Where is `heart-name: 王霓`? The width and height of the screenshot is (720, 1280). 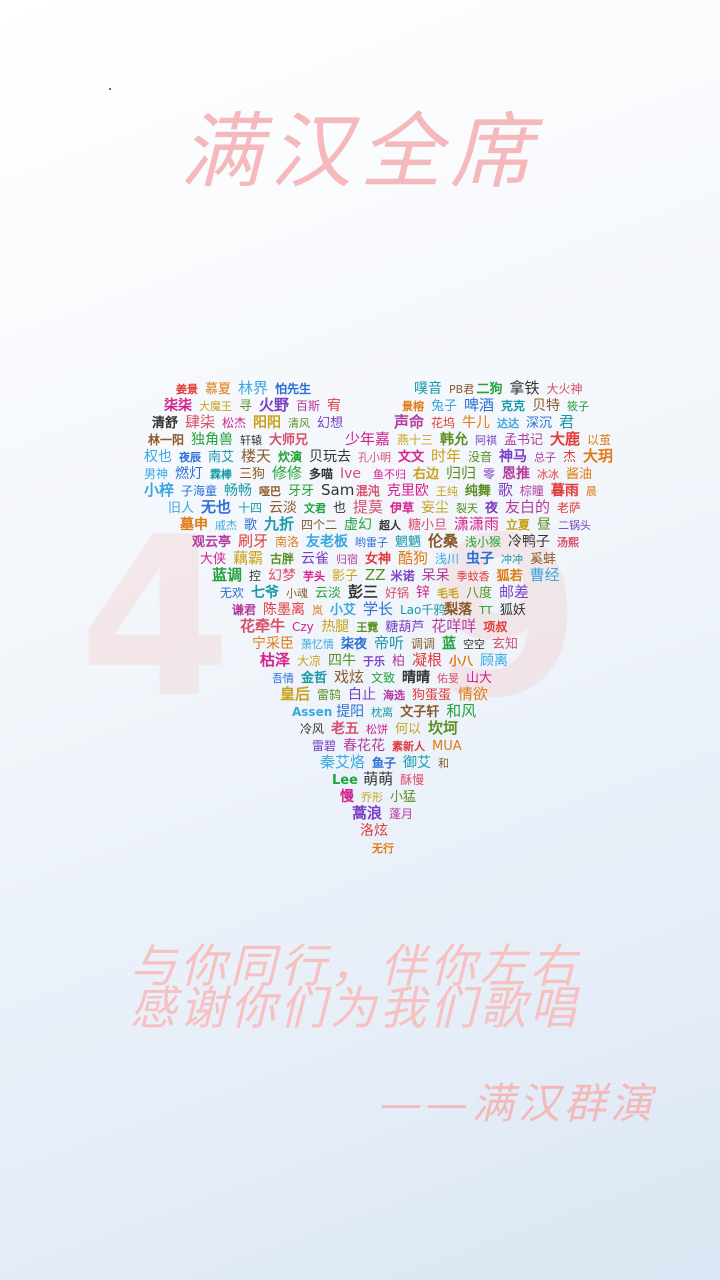 heart-name: 王霓 is located at coordinates (367, 627).